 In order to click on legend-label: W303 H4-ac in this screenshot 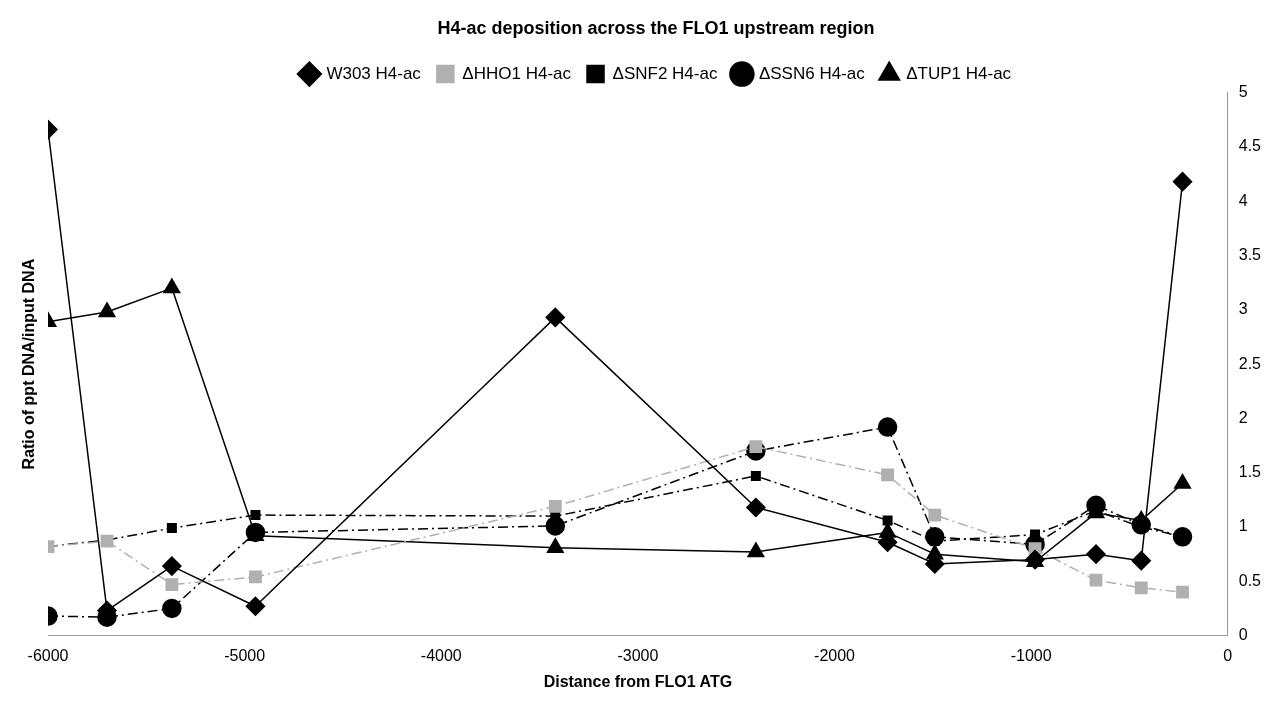, I will do `click(374, 73)`.